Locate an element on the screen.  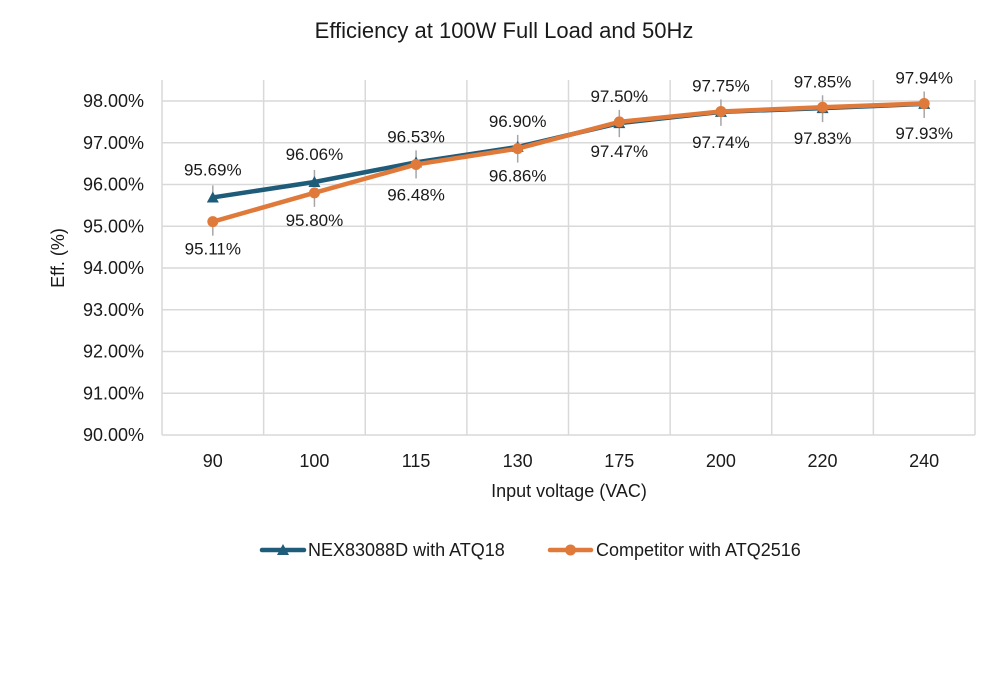
data-label: 96.53% is located at coordinates (416, 136).